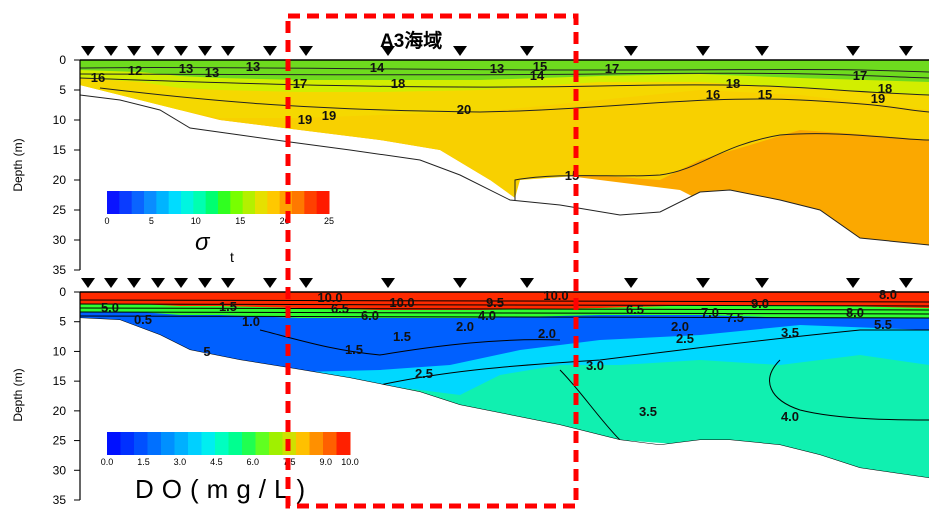 This screenshot has width=929, height=509. Describe the element at coordinates (504, 86) in the screenshot. I see `sigma-t-contour-line` at that location.